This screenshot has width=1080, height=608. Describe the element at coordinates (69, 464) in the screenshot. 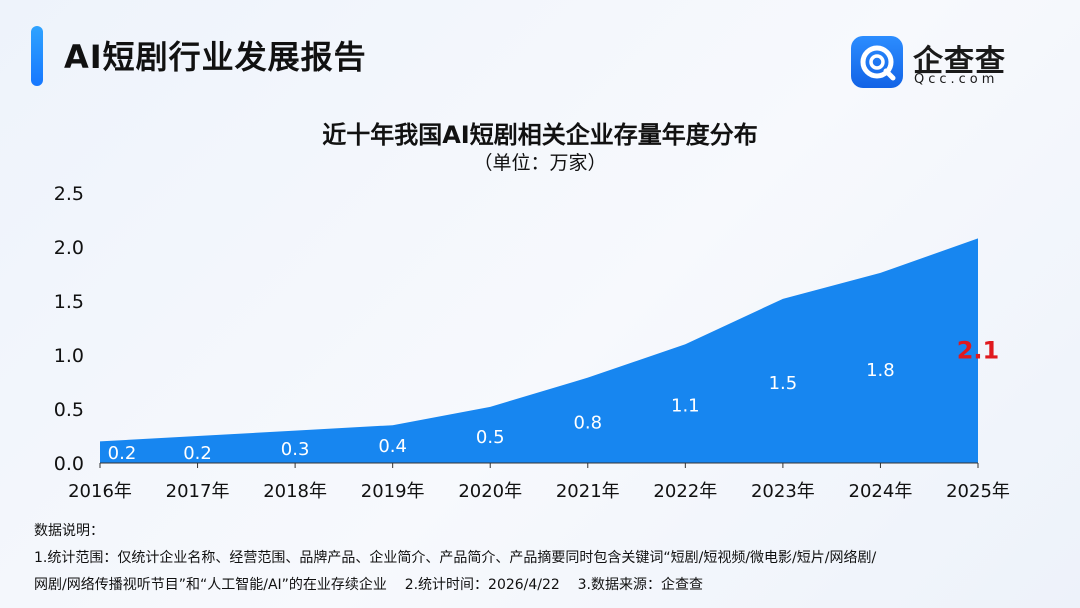

I see `y-tick-label: 0.0` at that location.